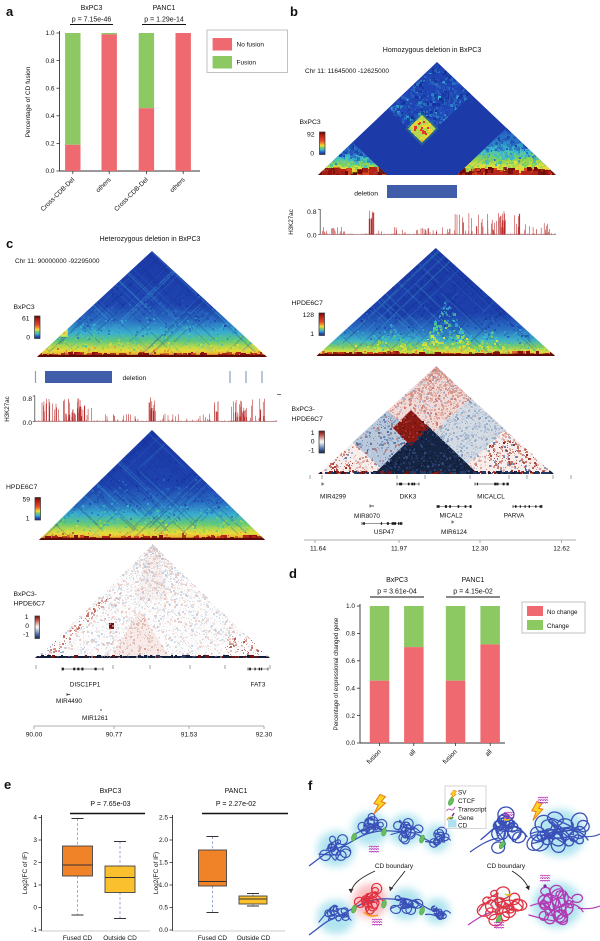  Describe the element at coordinates (264, 735) in the screenshot. I see `svg-text: 92.30` at that location.